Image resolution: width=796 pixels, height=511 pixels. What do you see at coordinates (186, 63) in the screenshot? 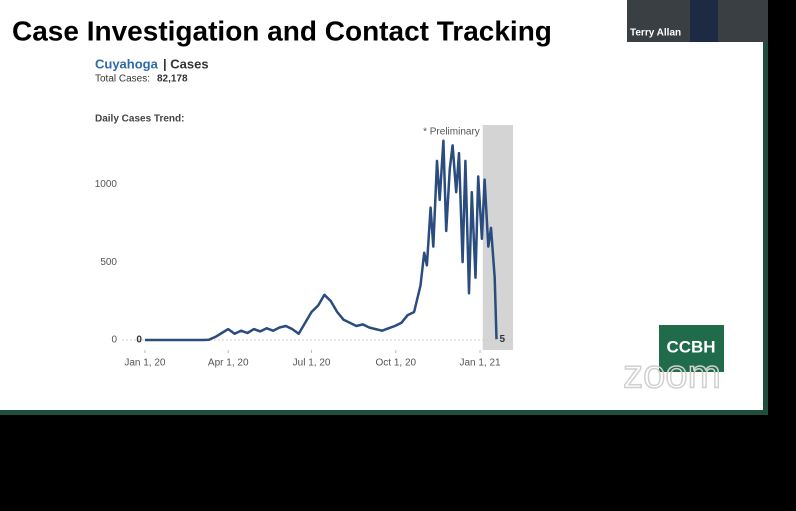
I see `chart-title-suffix: | Cases` at bounding box center [186, 63].